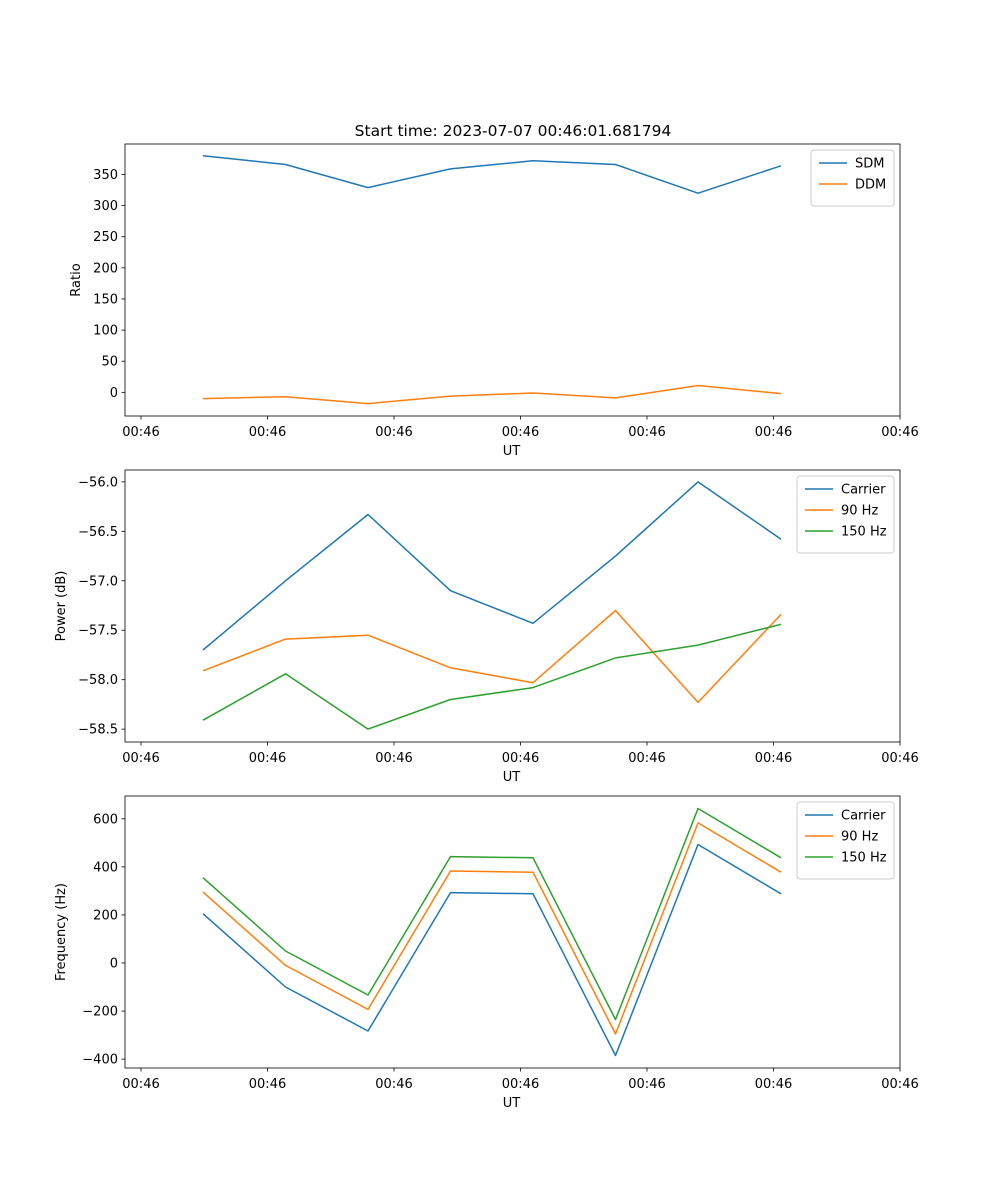 The image size is (1000, 1200). What do you see at coordinates (61, 932) in the screenshot?
I see `frequency-y-axis-label: Frequency (Hz)` at bounding box center [61, 932].